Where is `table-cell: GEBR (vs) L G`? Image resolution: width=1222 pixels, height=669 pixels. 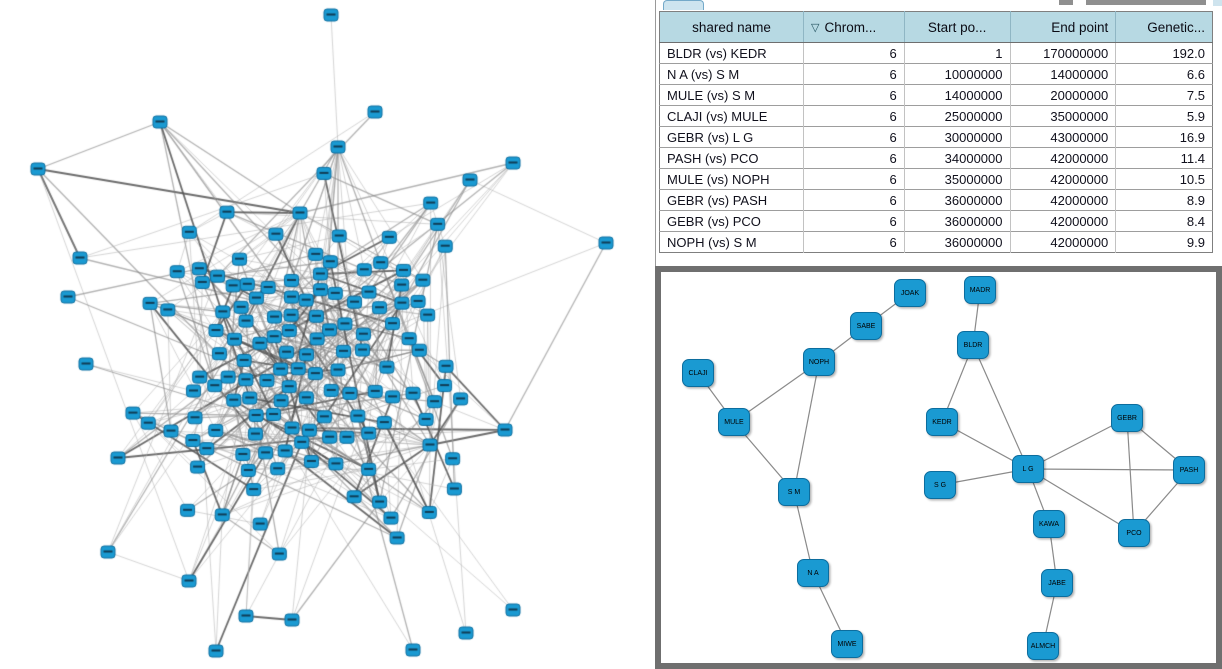
table-cell: GEBR (vs) L G is located at coordinates (732, 137).